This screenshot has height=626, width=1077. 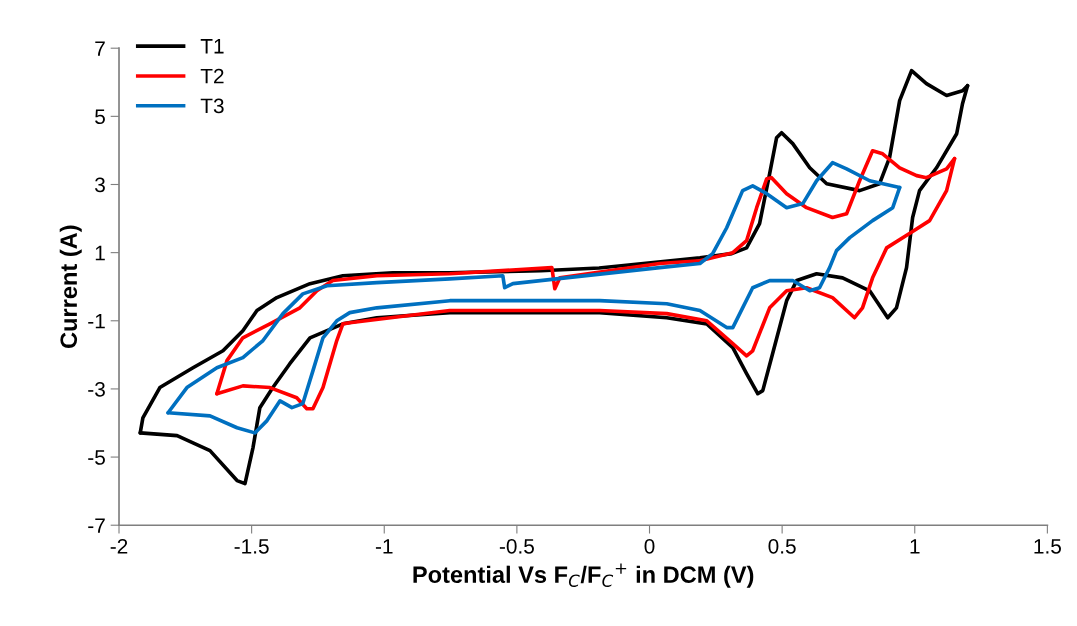 I want to click on y-tick-label: 7, so click(x=100, y=48).